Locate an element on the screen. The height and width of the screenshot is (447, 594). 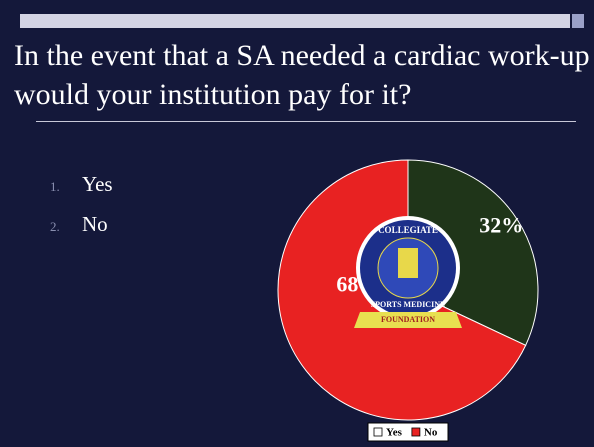
list-text: Yes is located at coordinates (97, 184).